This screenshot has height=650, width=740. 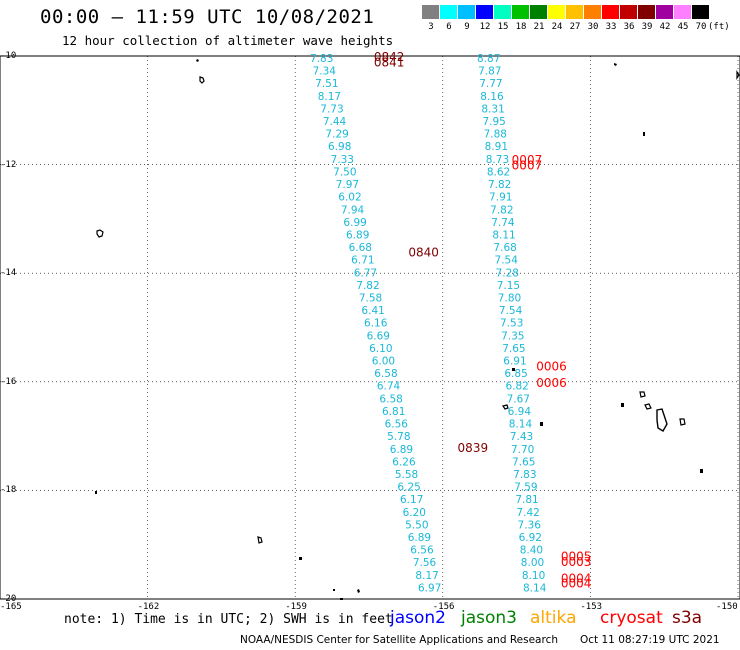 What do you see at coordinates (665, 27) in the screenshot?
I see `scale-label: 42` at bounding box center [665, 27].